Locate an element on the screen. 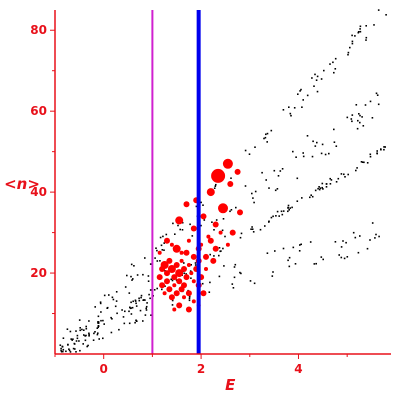  x-tick-label: 0 is located at coordinates (104, 369).